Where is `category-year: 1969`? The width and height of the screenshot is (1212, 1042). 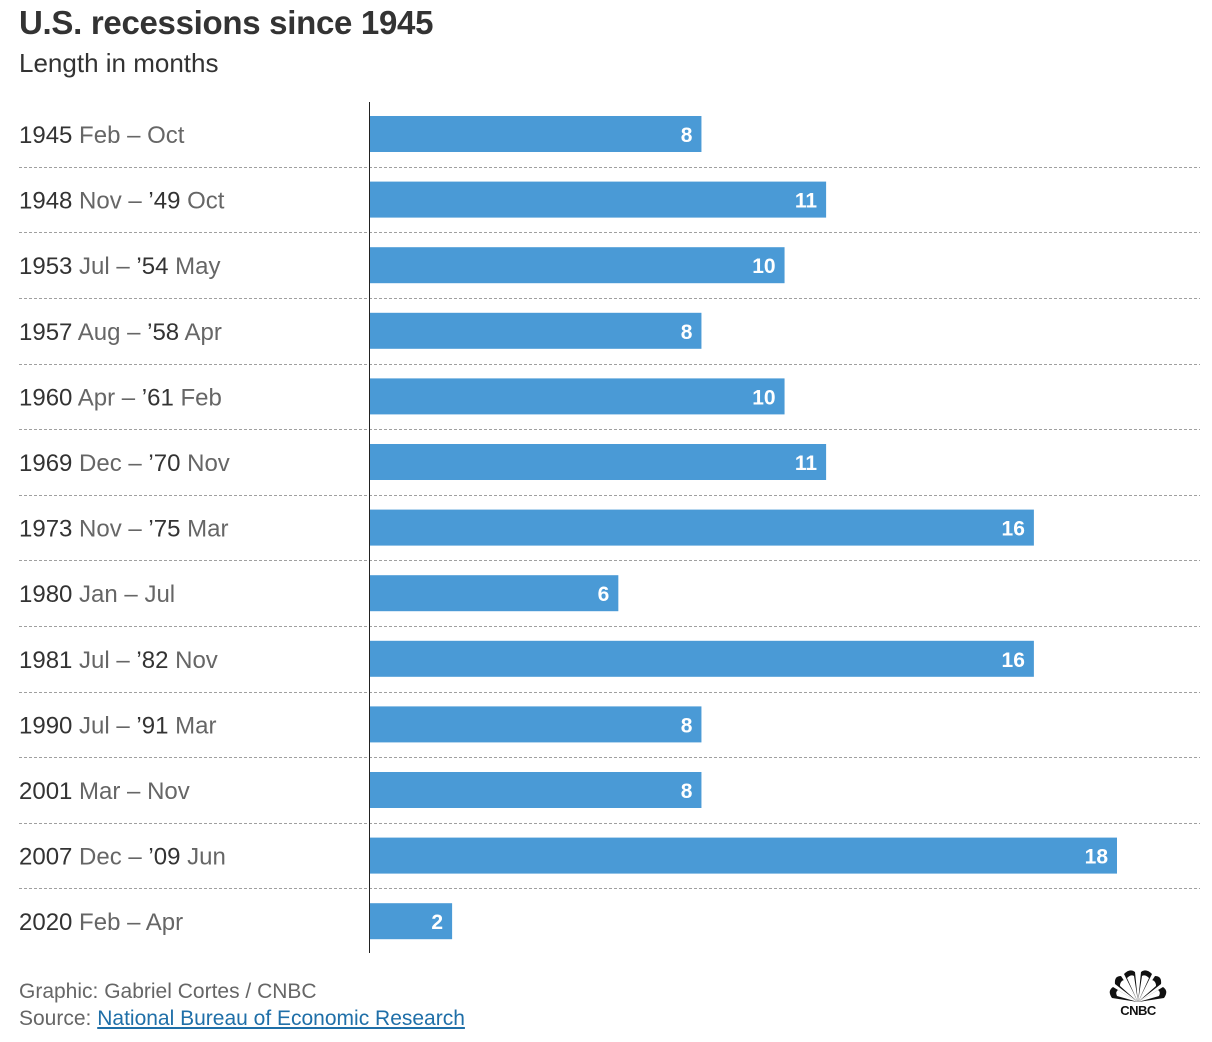 category-year: 1969 is located at coordinates (45, 463).